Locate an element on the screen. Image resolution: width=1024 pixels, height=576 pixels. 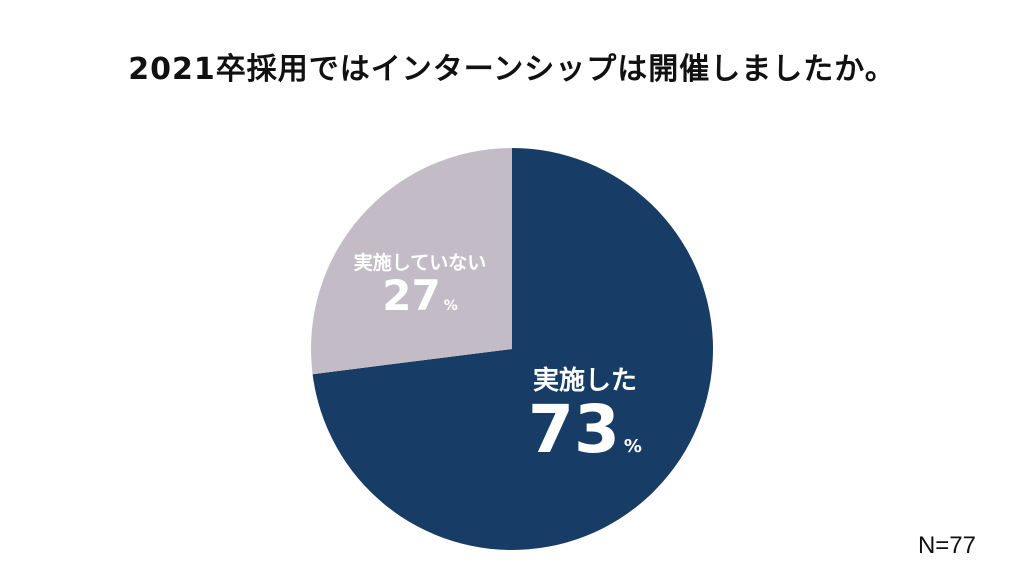
chart-title: 2021卒採用ではインターンシップは開催しましたか。 is located at coordinates (512, 69).